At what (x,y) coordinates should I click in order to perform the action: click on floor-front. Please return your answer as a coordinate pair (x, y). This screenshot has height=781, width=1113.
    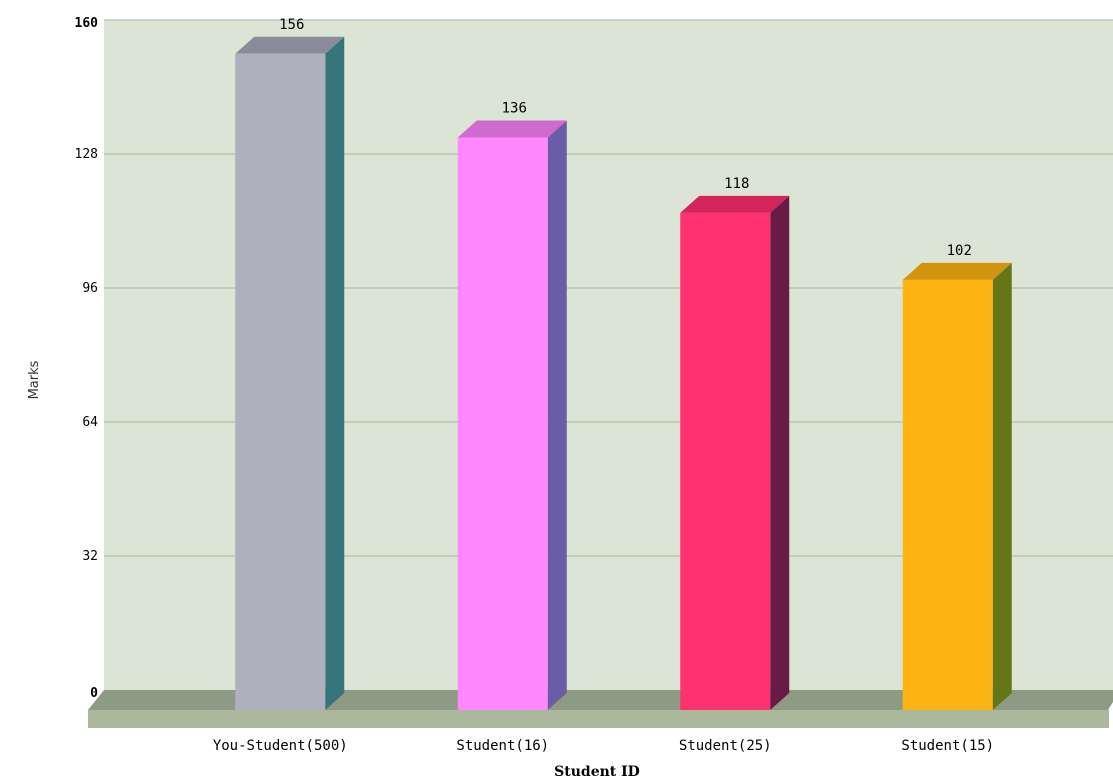
    Looking at the image, I should click on (598, 719).